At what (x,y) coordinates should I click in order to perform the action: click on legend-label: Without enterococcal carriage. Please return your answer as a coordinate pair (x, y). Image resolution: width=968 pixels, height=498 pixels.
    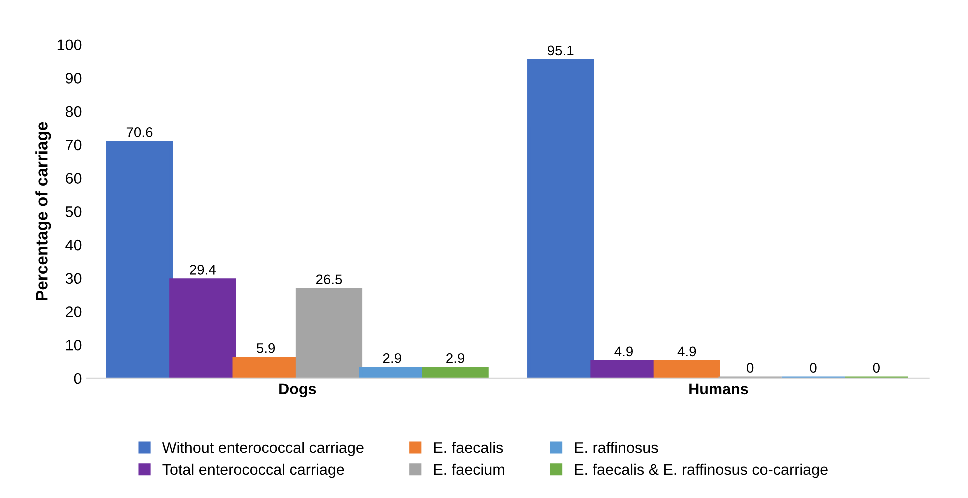
    Looking at the image, I should click on (263, 449).